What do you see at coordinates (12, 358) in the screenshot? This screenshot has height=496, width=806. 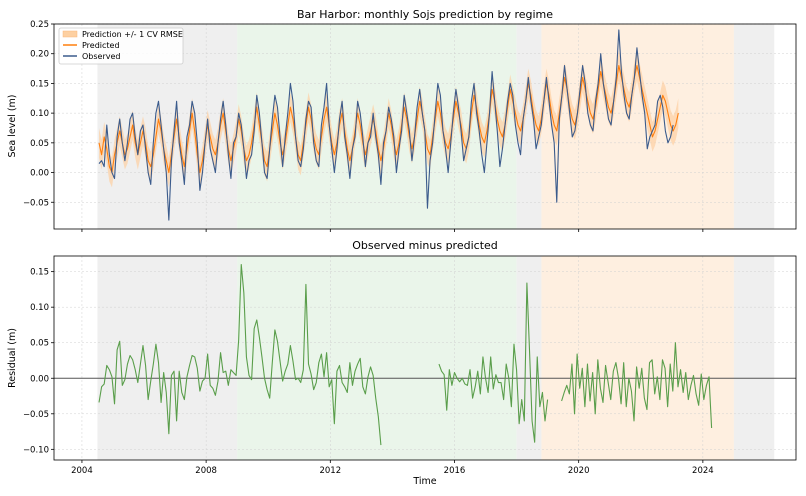 I see `bottom-y-axis-label: Residual (m)` at bounding box center [12, 358].